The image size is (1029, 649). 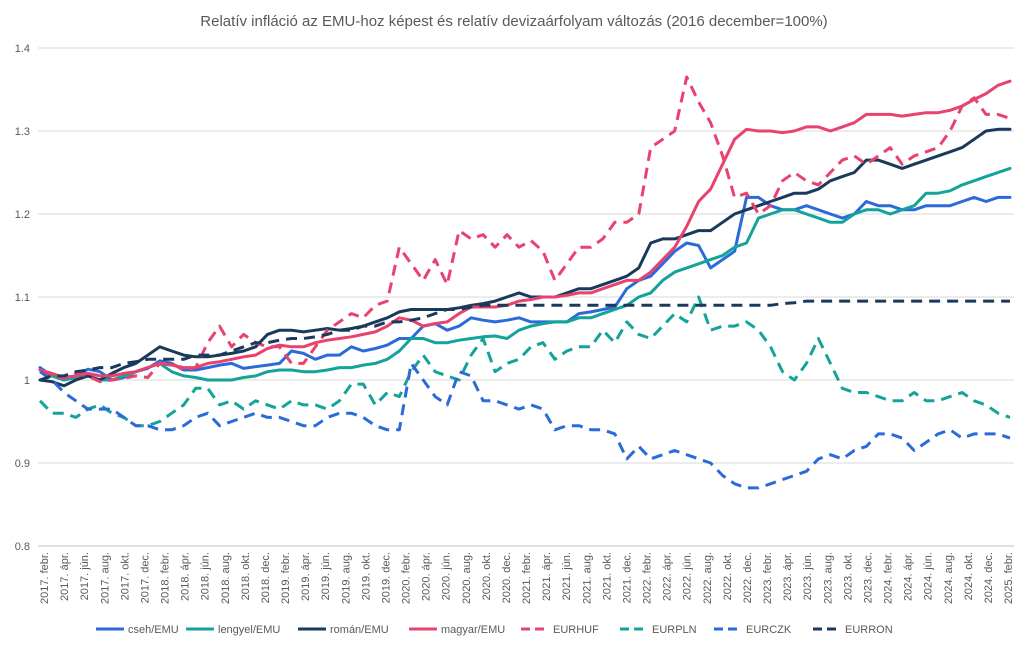 I want to click on x-tick-label: 2018. ápr., so click(x=186, y=576).